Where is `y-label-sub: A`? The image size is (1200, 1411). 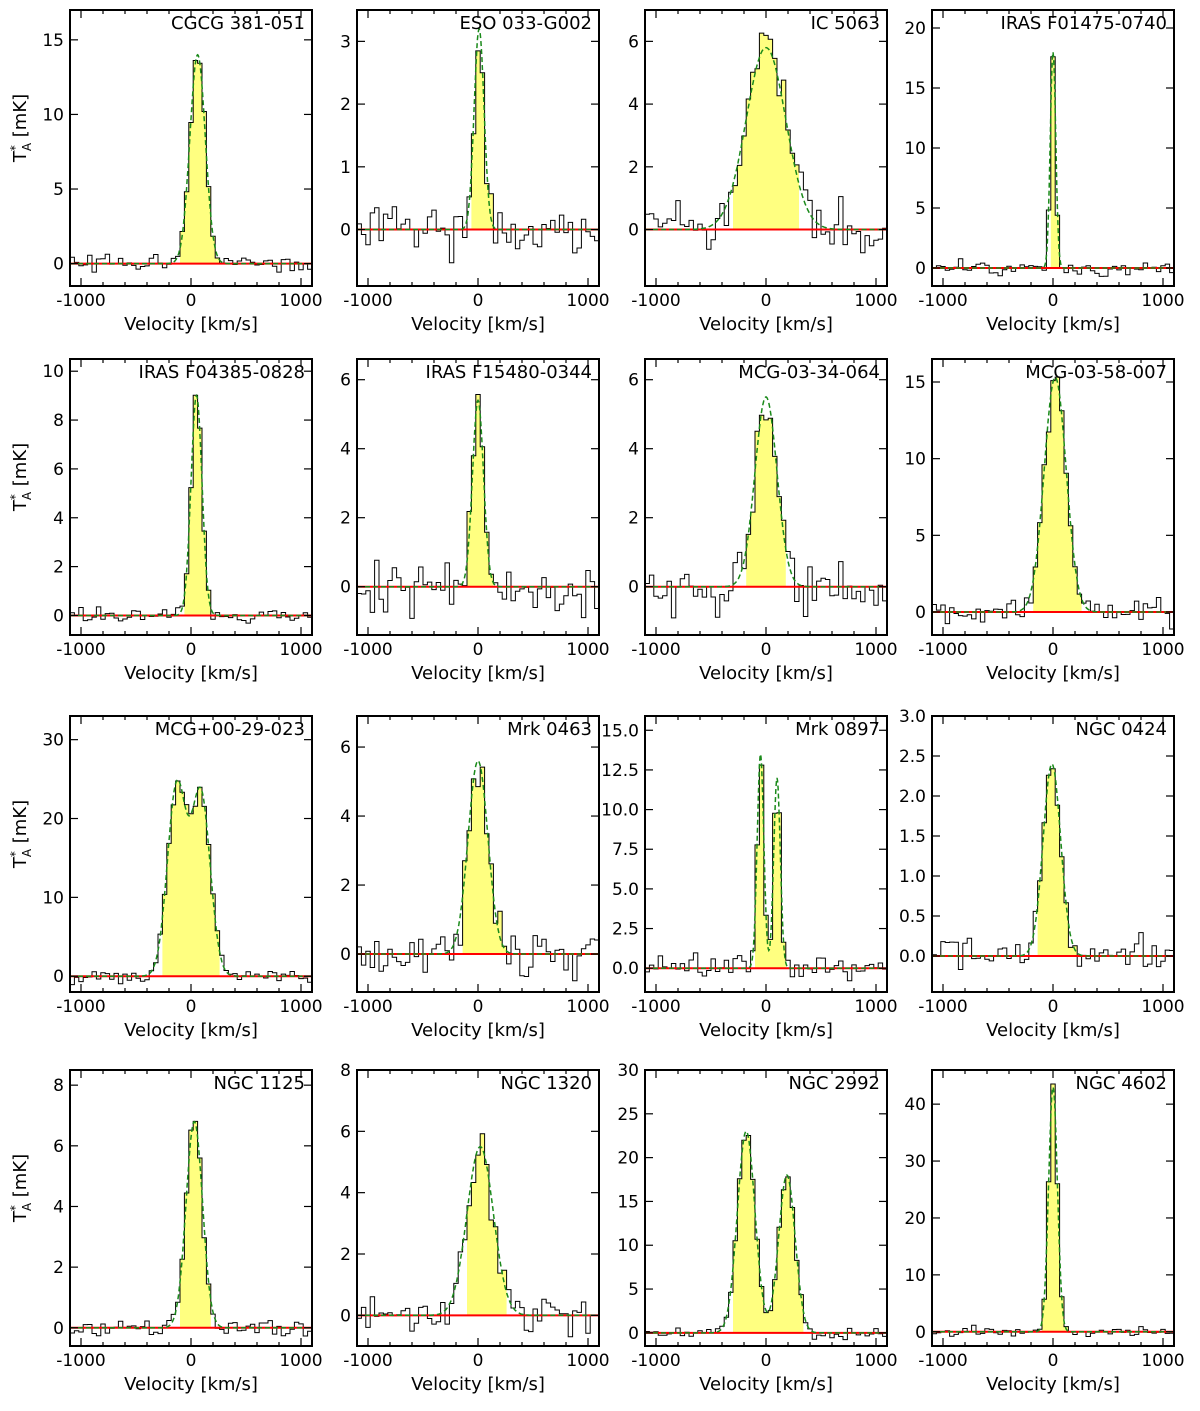 y-label-sub: A is located at coordinates (27, 1206).